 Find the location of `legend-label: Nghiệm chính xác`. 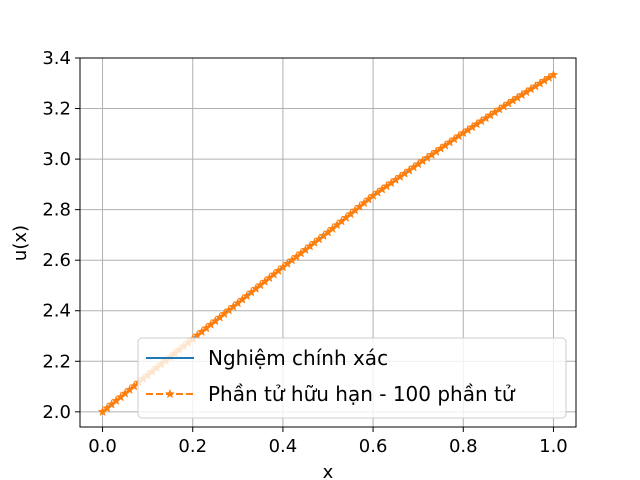

legend-label: Nghiệm chính xác is located at coordinates (298, 358).